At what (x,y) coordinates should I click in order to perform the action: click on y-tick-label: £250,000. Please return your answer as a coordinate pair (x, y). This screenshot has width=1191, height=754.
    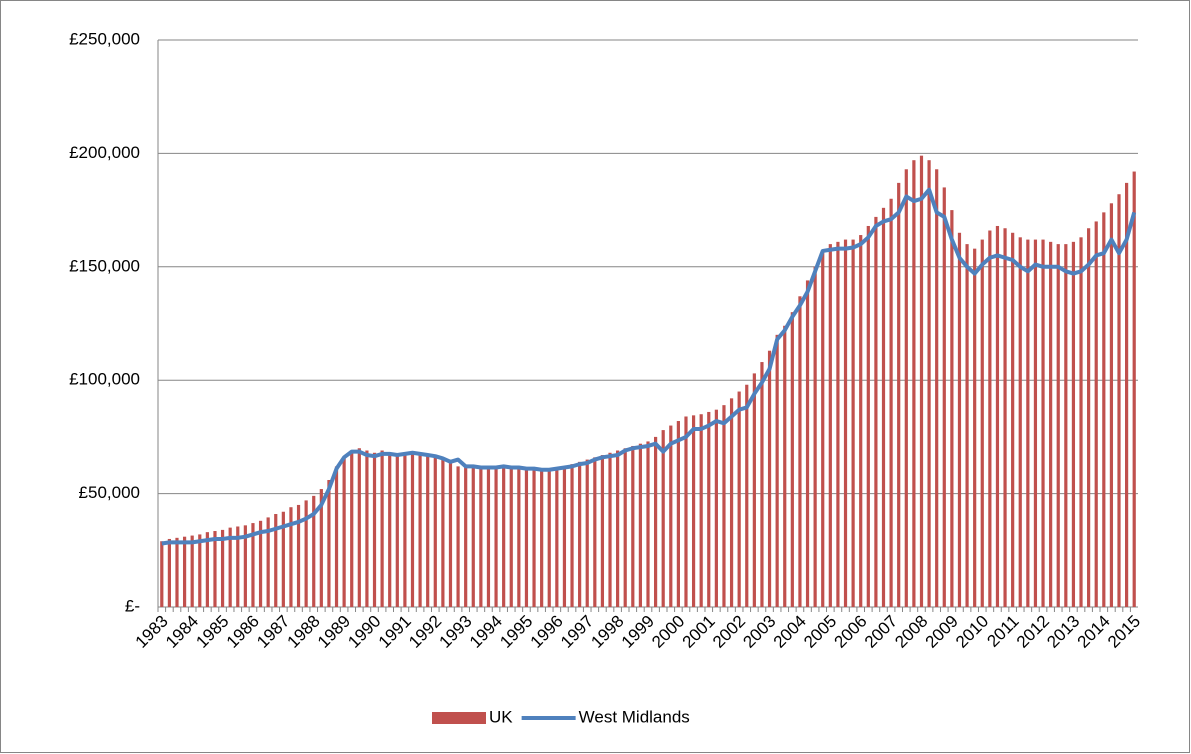
    Looking at the image, I should click on (104, 38).